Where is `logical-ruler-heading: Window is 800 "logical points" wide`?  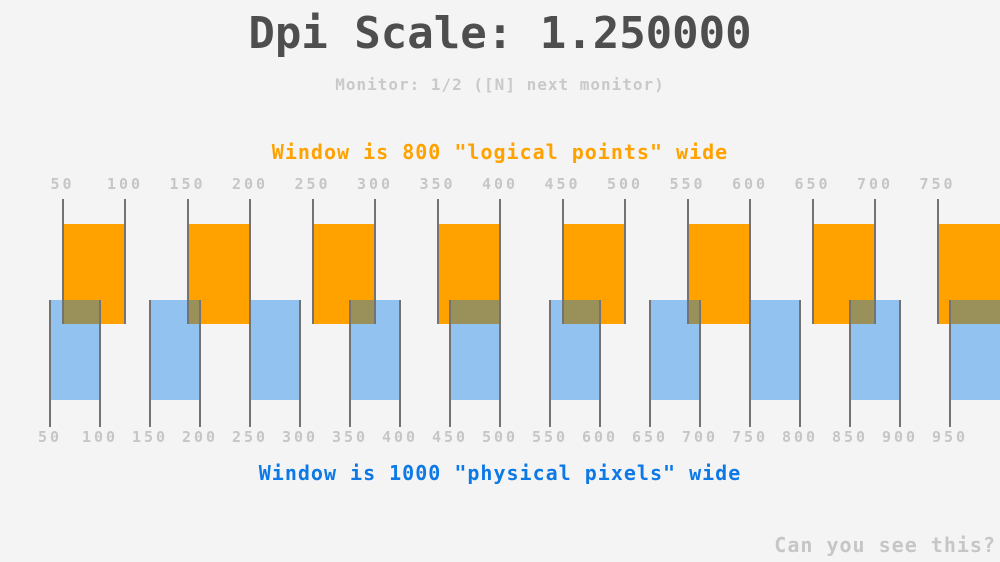
logical-ruler-heading: Window is 800 "logical points" wide is located at coordinates (500, 152).